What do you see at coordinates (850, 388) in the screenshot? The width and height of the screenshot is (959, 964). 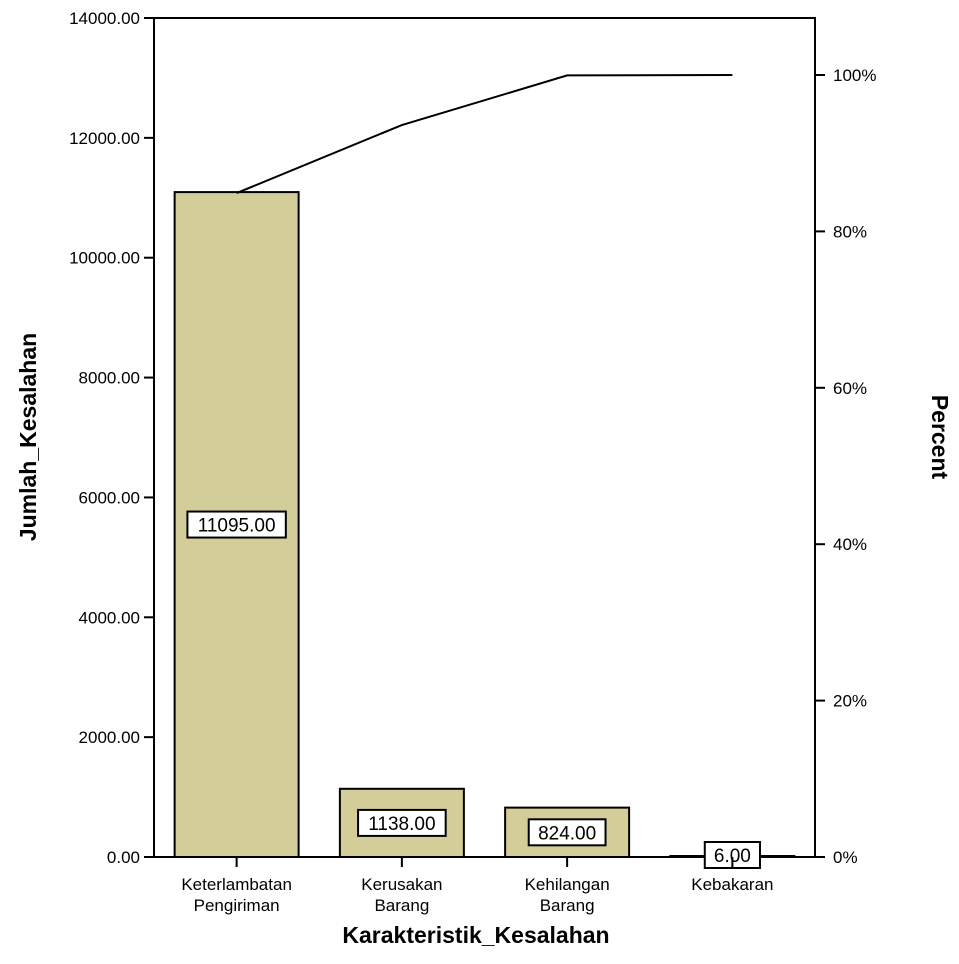 I see `y2-tick-label: 60%` at bounding box center [850, 388].